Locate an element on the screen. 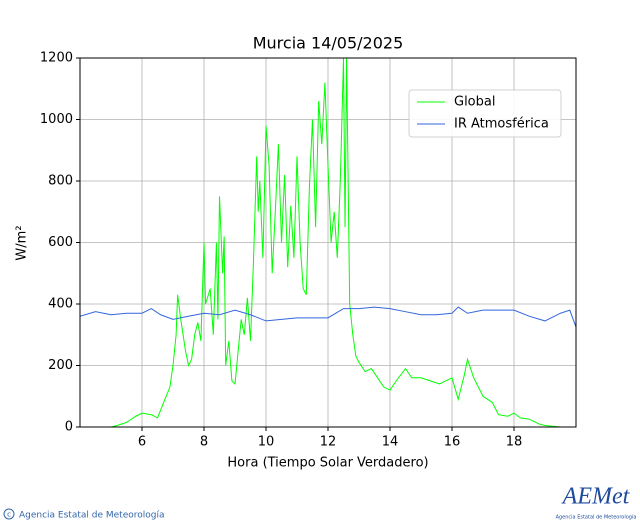 The image size is (640, 529). series-line is located at coordinates (328, 317).